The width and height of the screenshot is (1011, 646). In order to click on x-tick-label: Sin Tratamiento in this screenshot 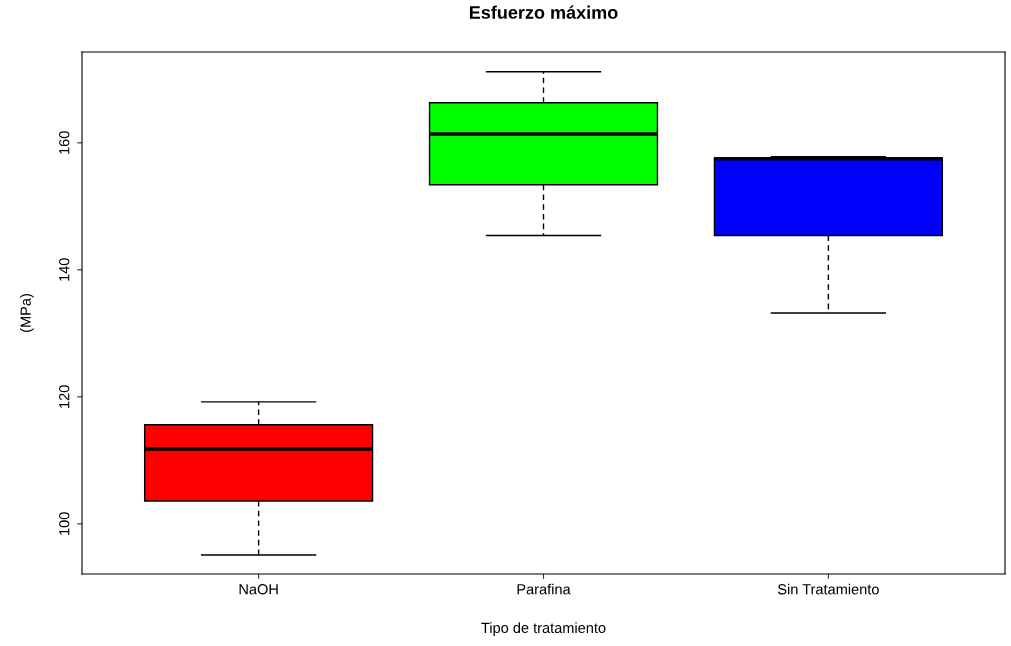, I will do `click(828, 589)`.